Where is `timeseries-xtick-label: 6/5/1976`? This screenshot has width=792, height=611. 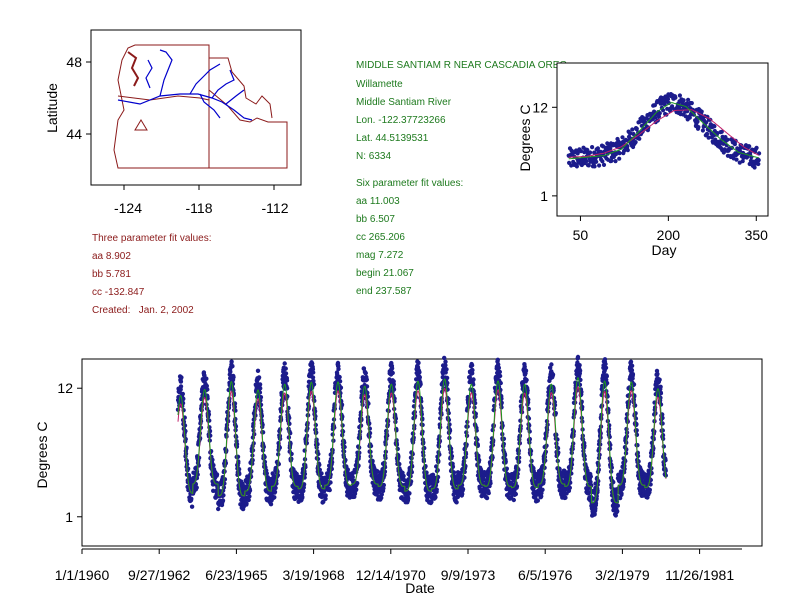 timeseries-xtick-label: 6/5/1976 is located at coordinates (545, 575).